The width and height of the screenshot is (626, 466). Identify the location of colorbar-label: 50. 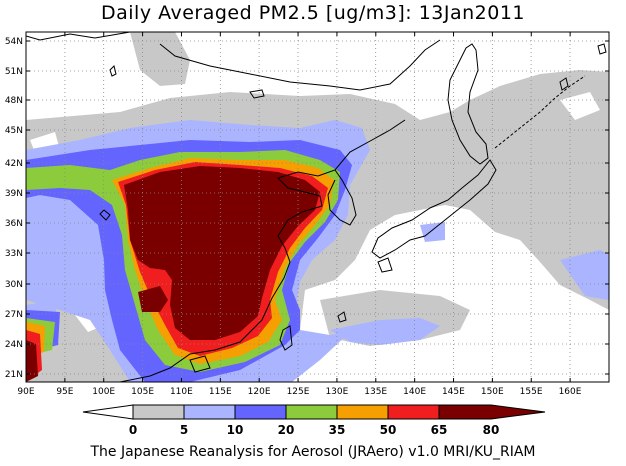
(388, 430).